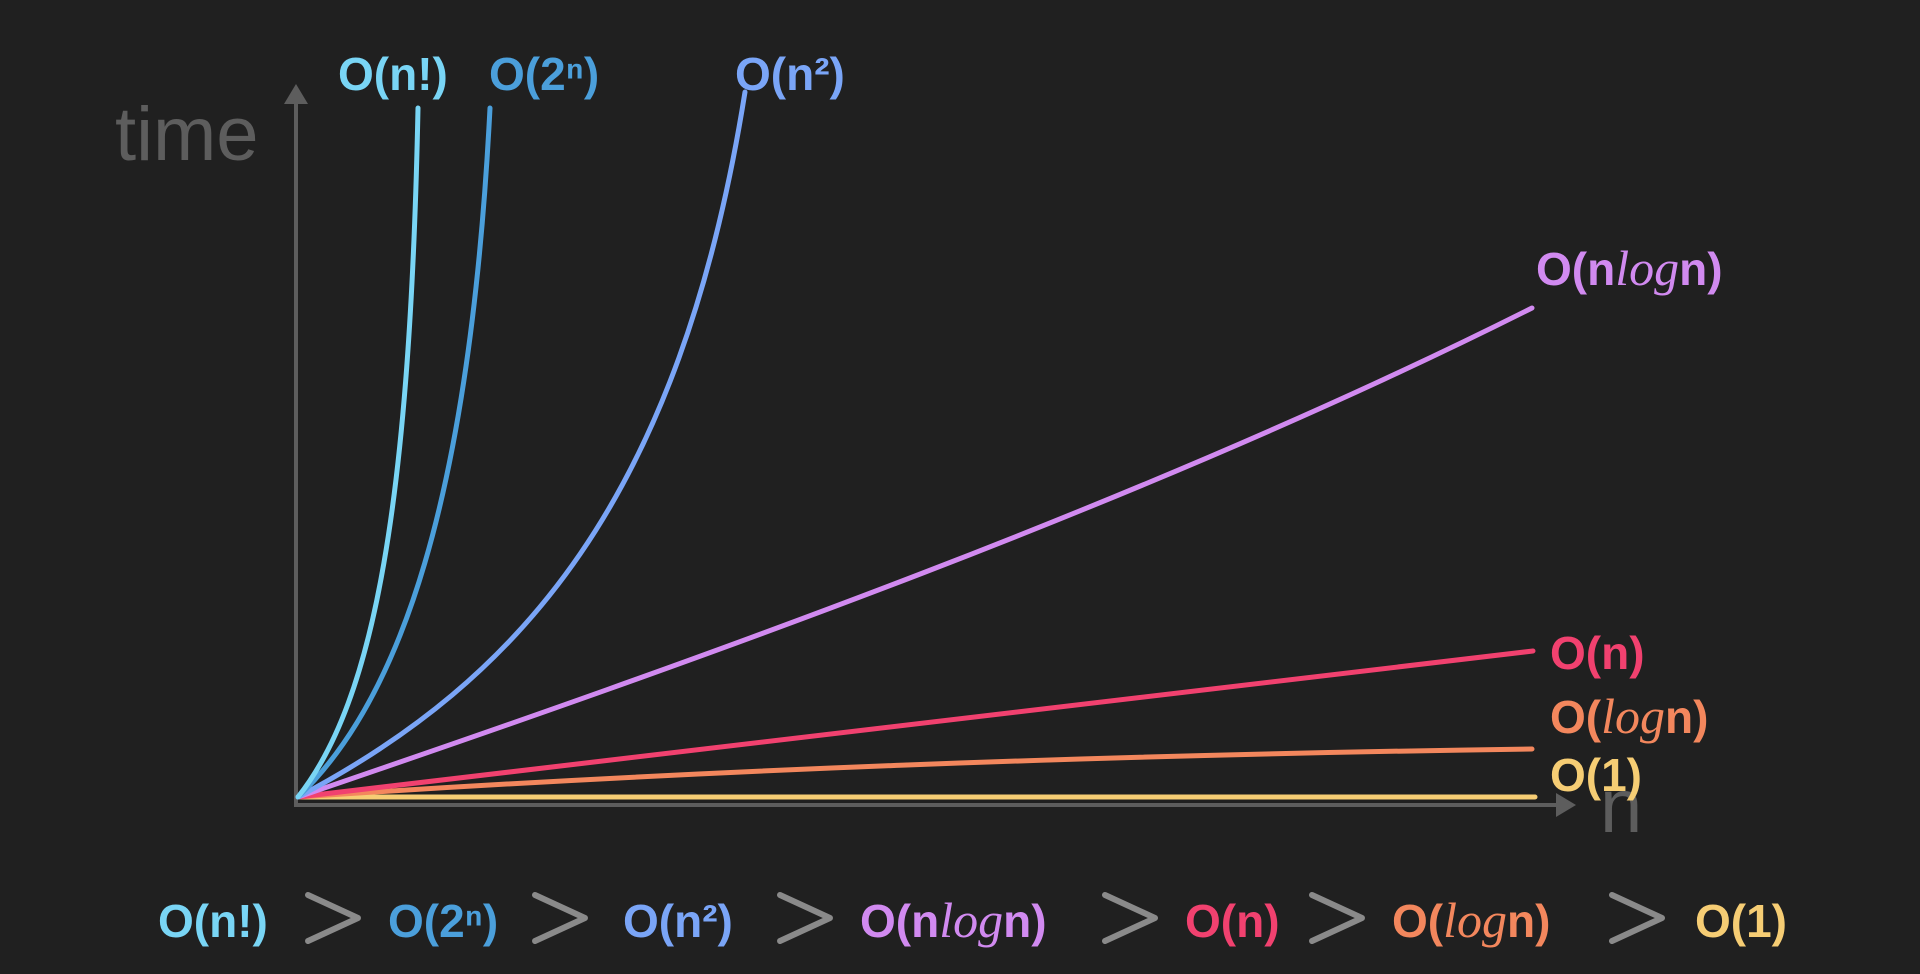  I want to click on series-line-exponential, so click(394, 452).